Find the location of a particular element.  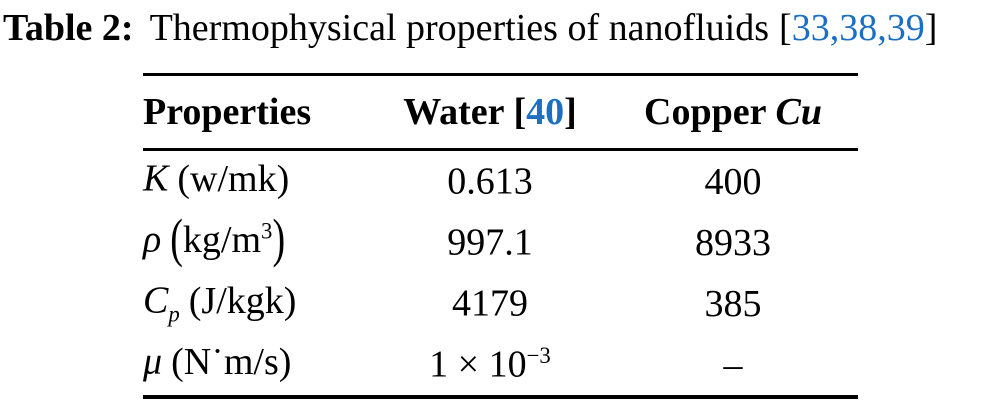

property-cell: ρ (kg/m3) is located at coordinates (257, 242).